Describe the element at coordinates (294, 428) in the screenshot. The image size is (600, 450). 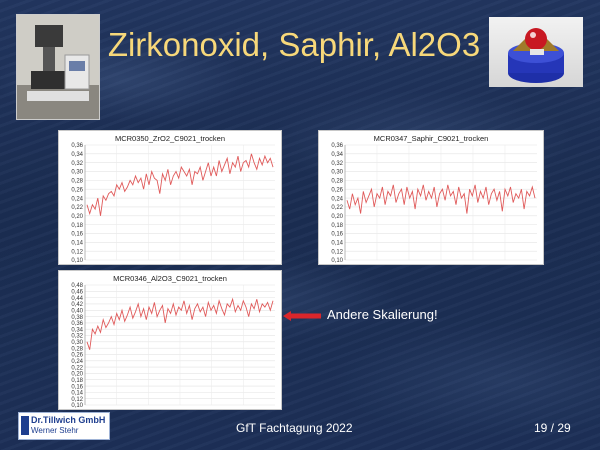
I see `footer-event: GfT Fachtagung 2022` at that location.